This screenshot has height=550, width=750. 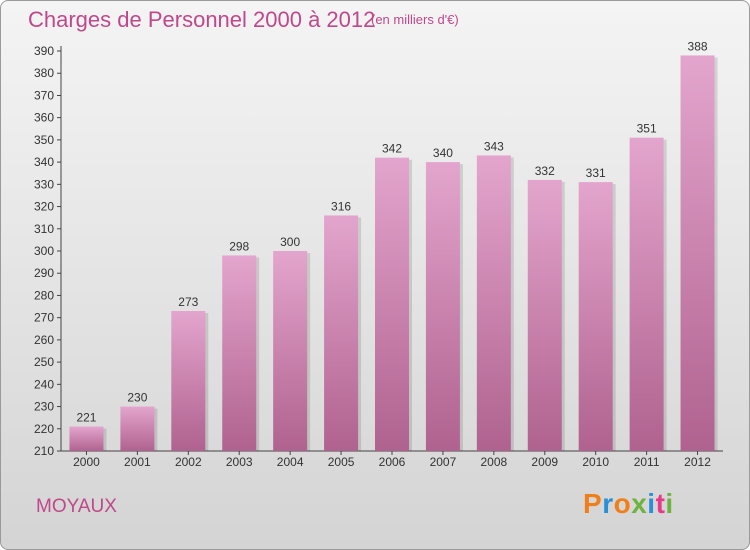 I want to click on x-tick-label: 2001, so click(x=137, y=462).